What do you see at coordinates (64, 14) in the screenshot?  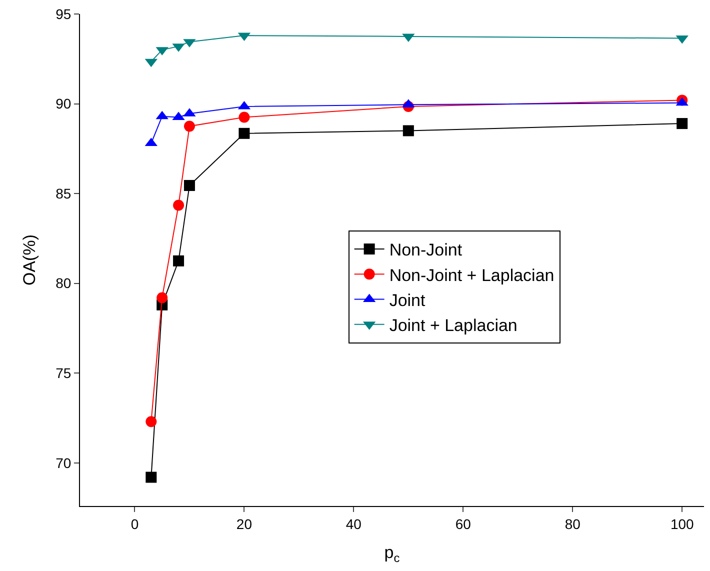 I see `y-tick-label: 95` at bounding box center [64, 14].